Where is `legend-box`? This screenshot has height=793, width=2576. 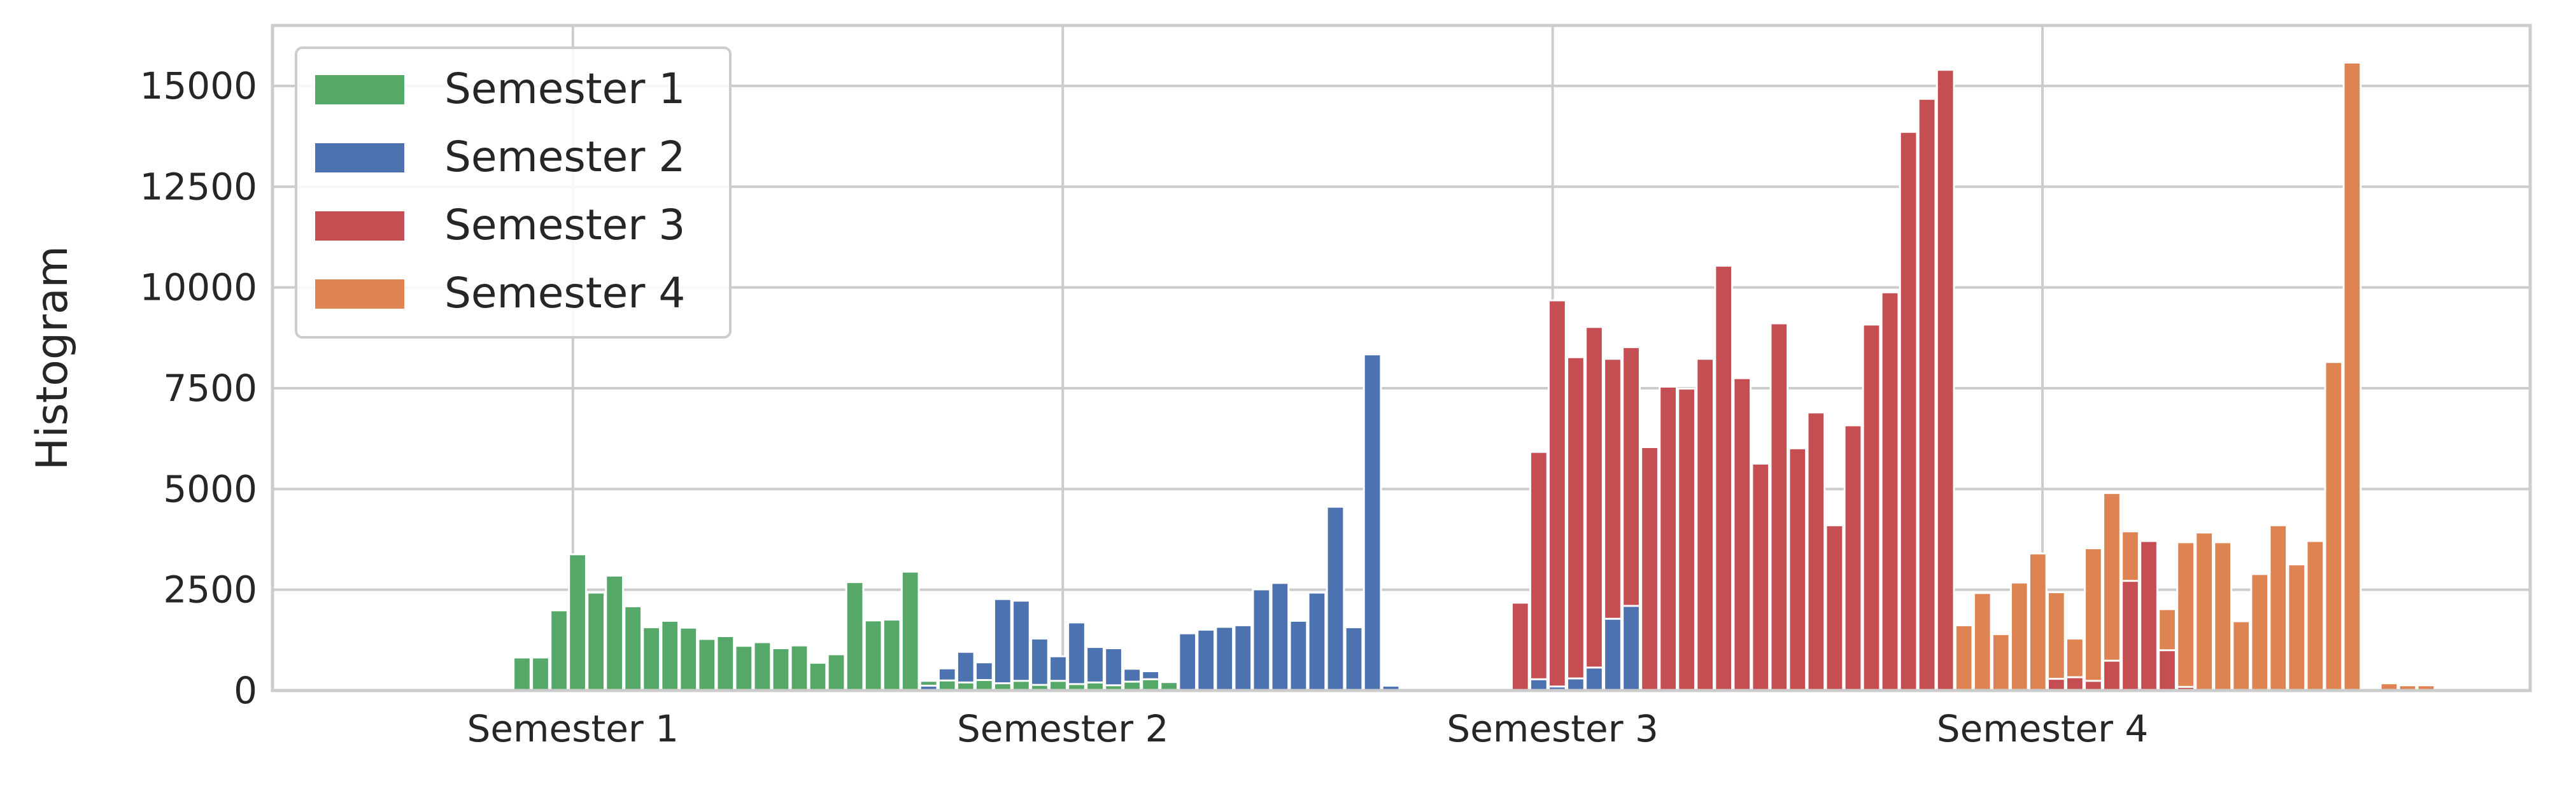 legend-box is located at coordinates (513, 192).